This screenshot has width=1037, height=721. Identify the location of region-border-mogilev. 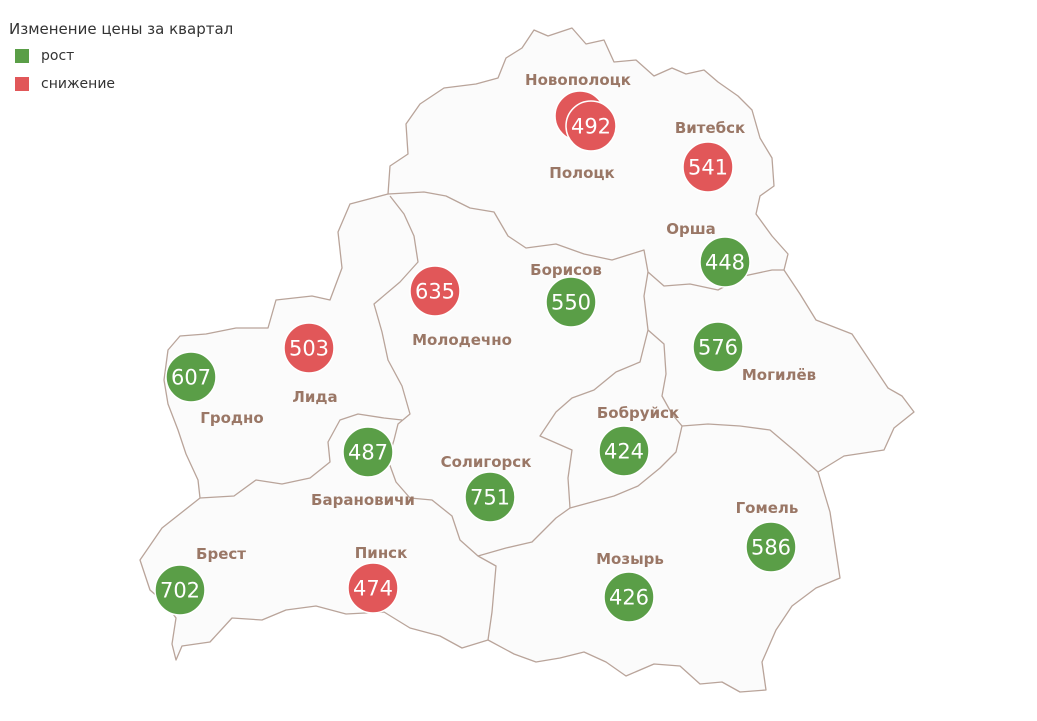
(665, 378).